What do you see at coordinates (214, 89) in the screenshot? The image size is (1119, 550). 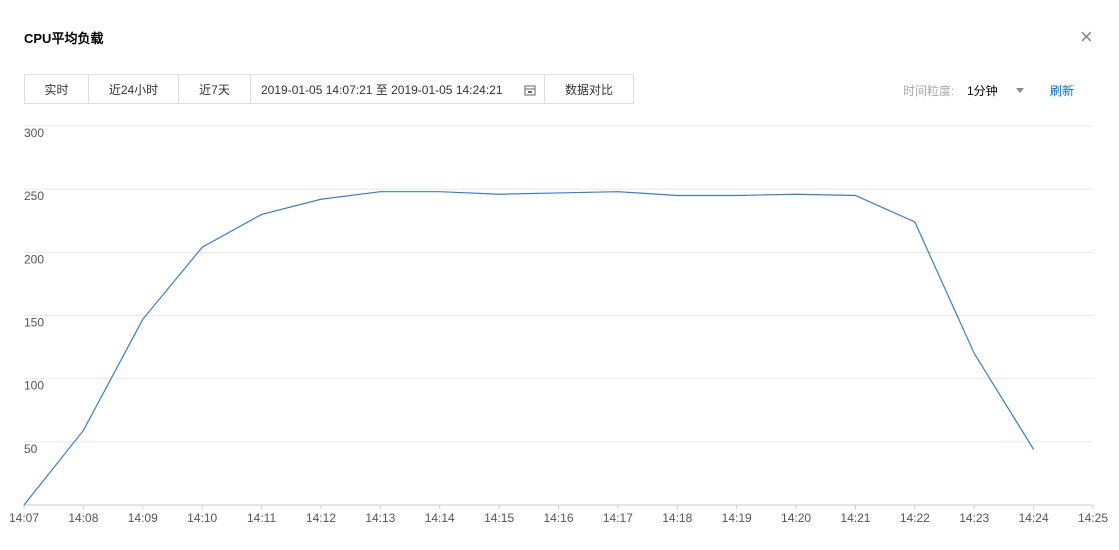 I see `tab: 近7天` at bounding box center [214, 89].